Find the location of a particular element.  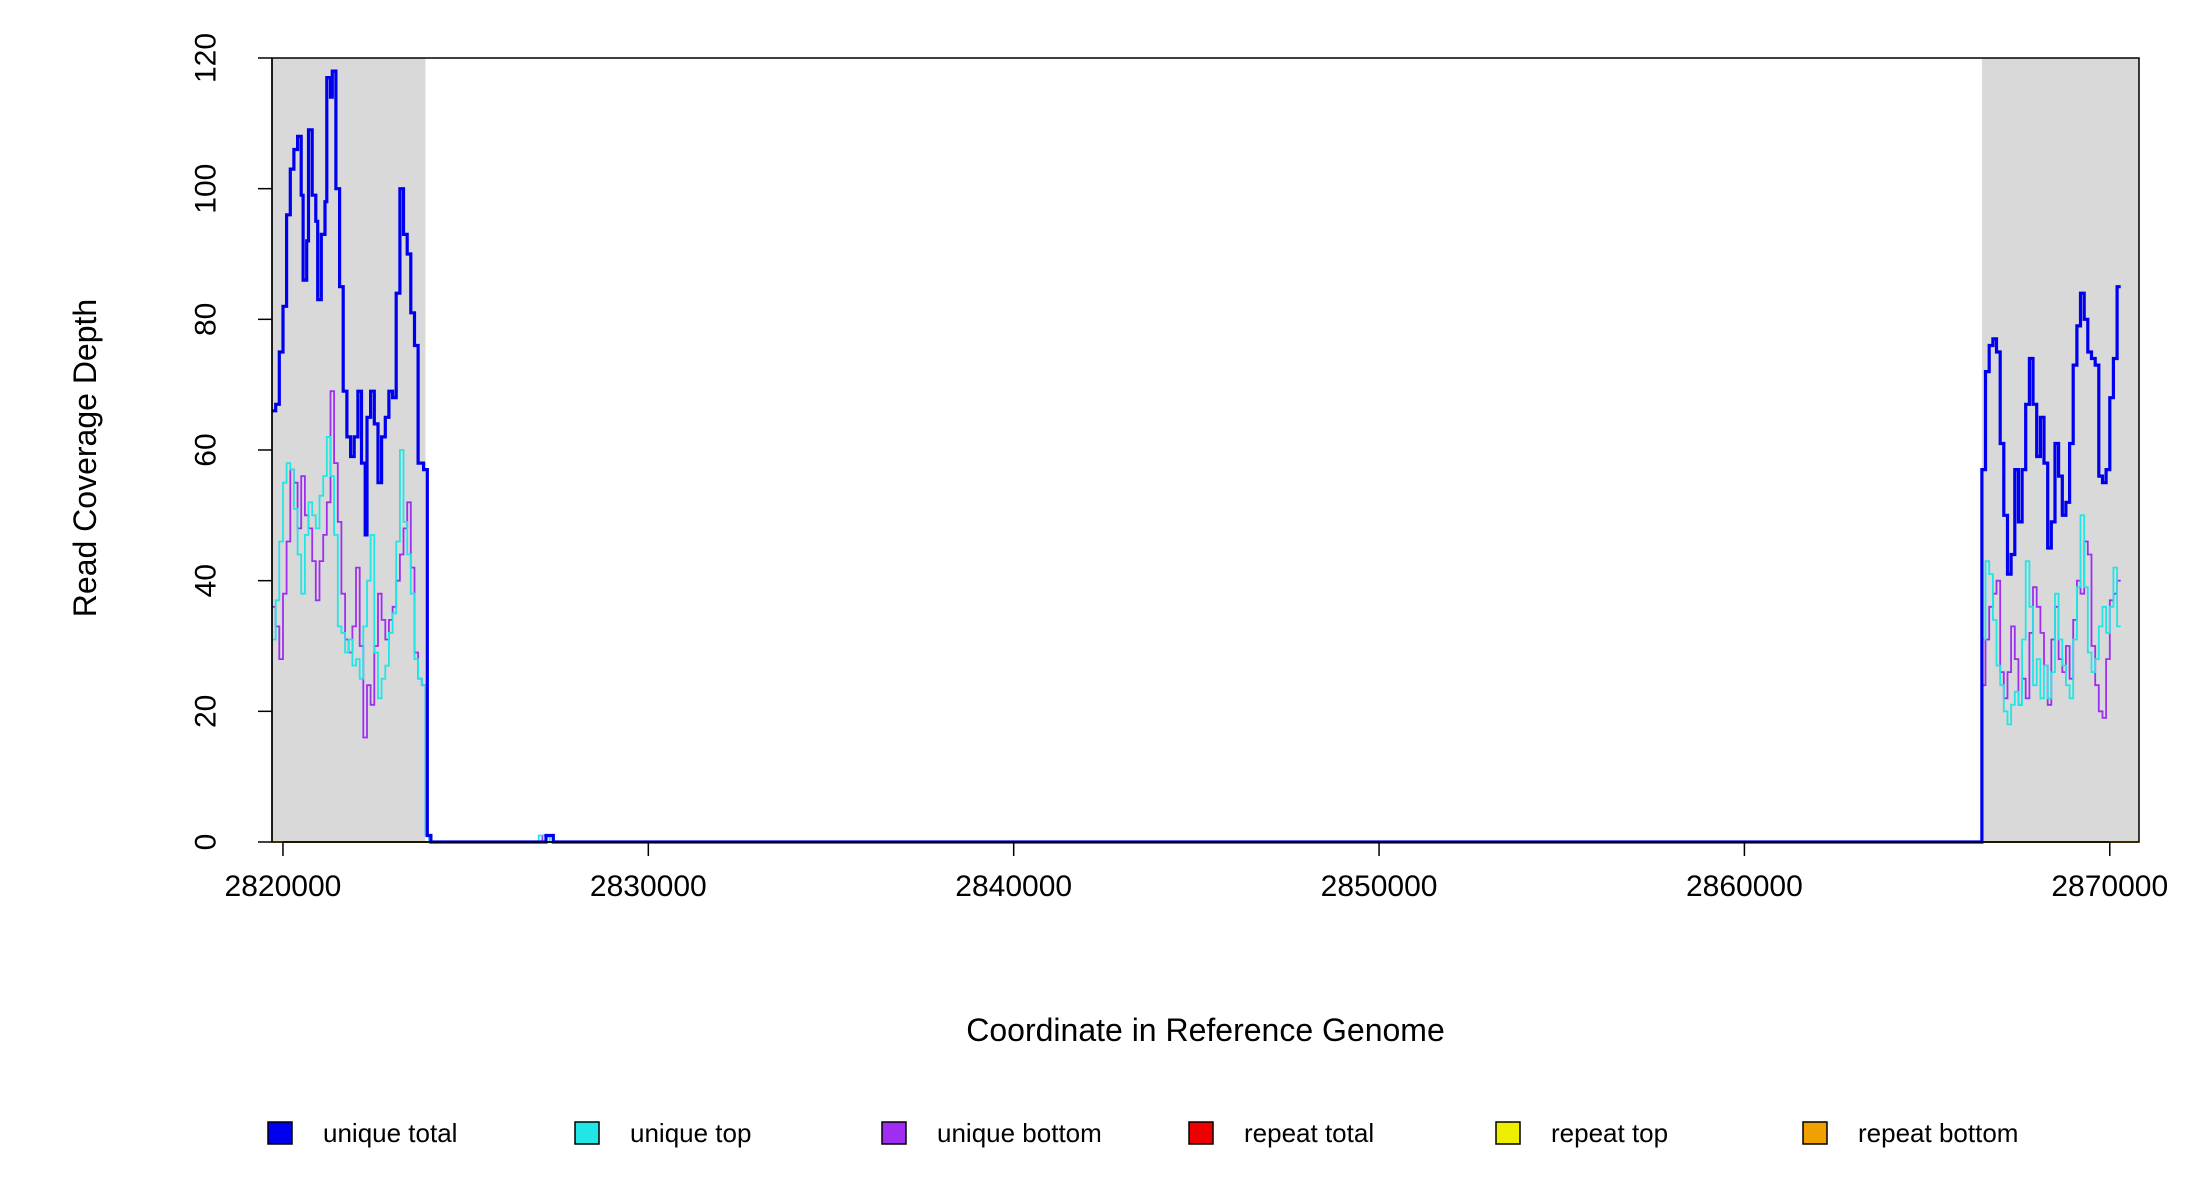

x-tick-label: 2870000 is located at coordinates (2109, 886).